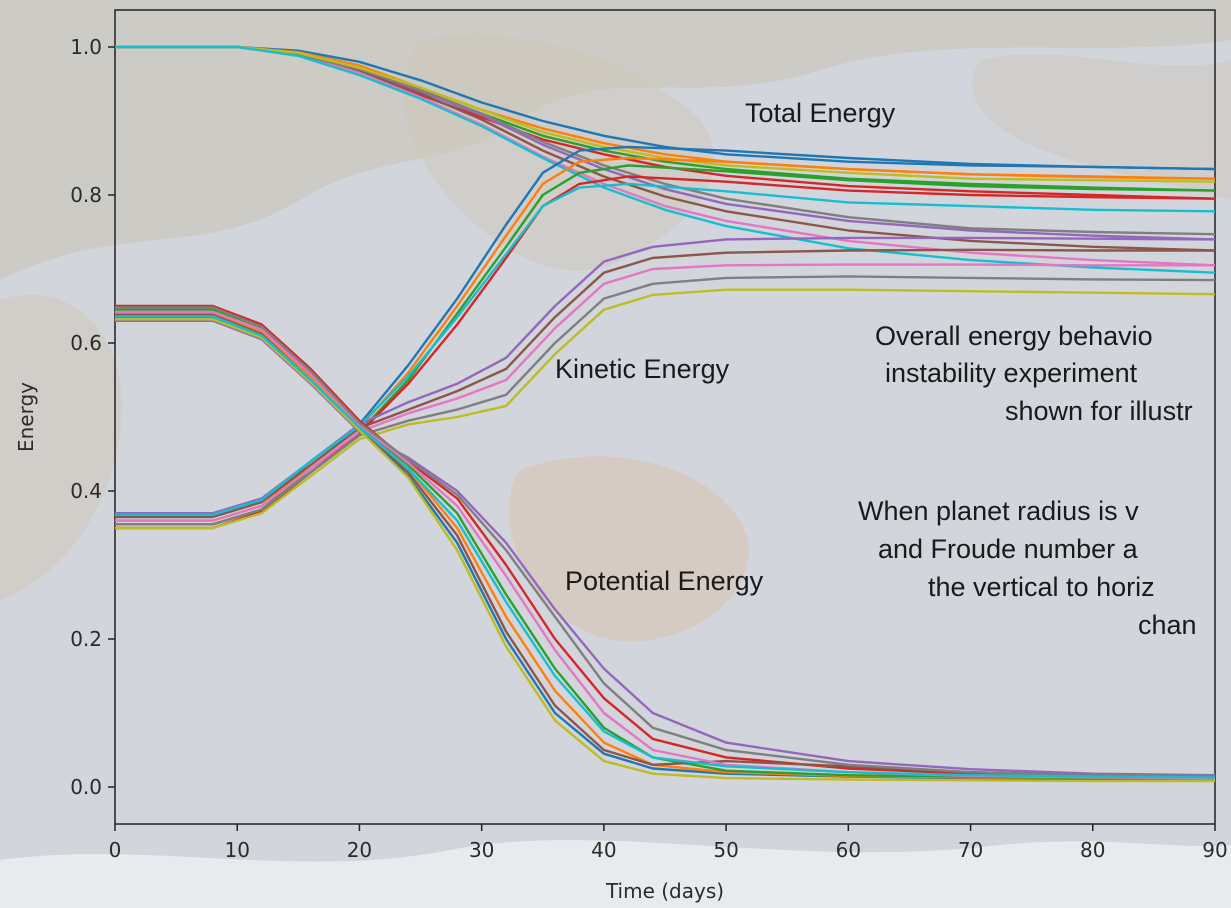  What do you see at coordinates (359, 850) in the screenshot?
I see `x-tick-label: 20` at bounding box center [359, 850].